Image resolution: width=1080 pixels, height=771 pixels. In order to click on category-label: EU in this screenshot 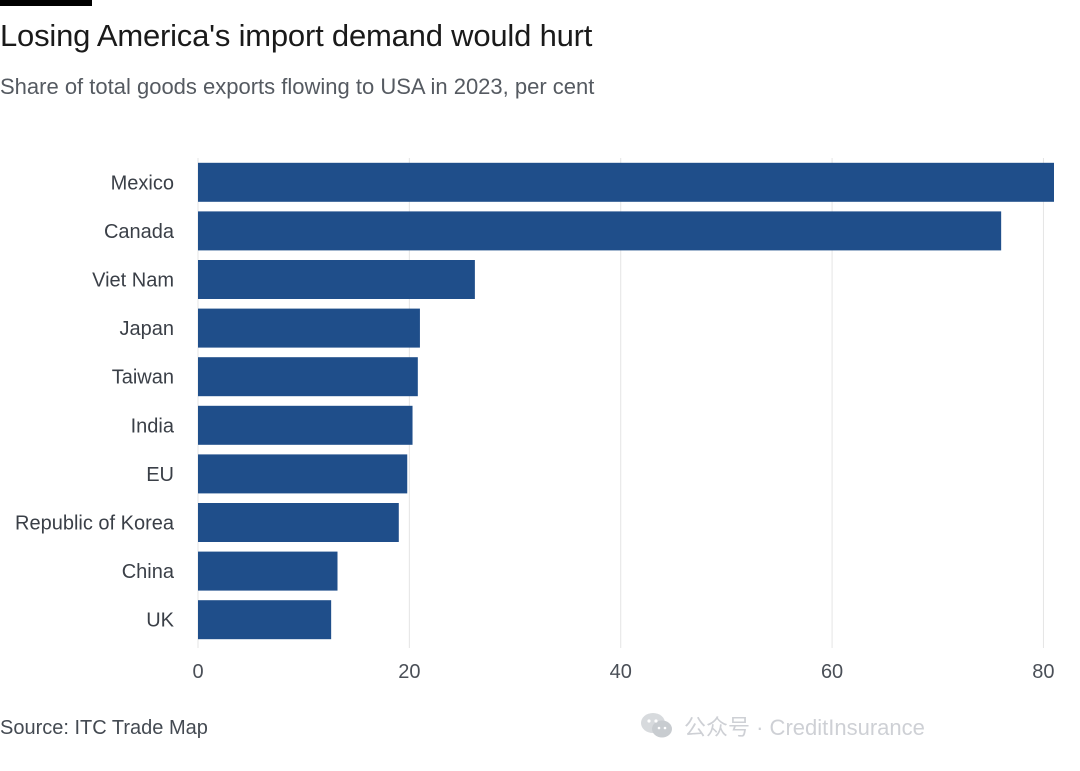, I will do `click(160, 475)`.